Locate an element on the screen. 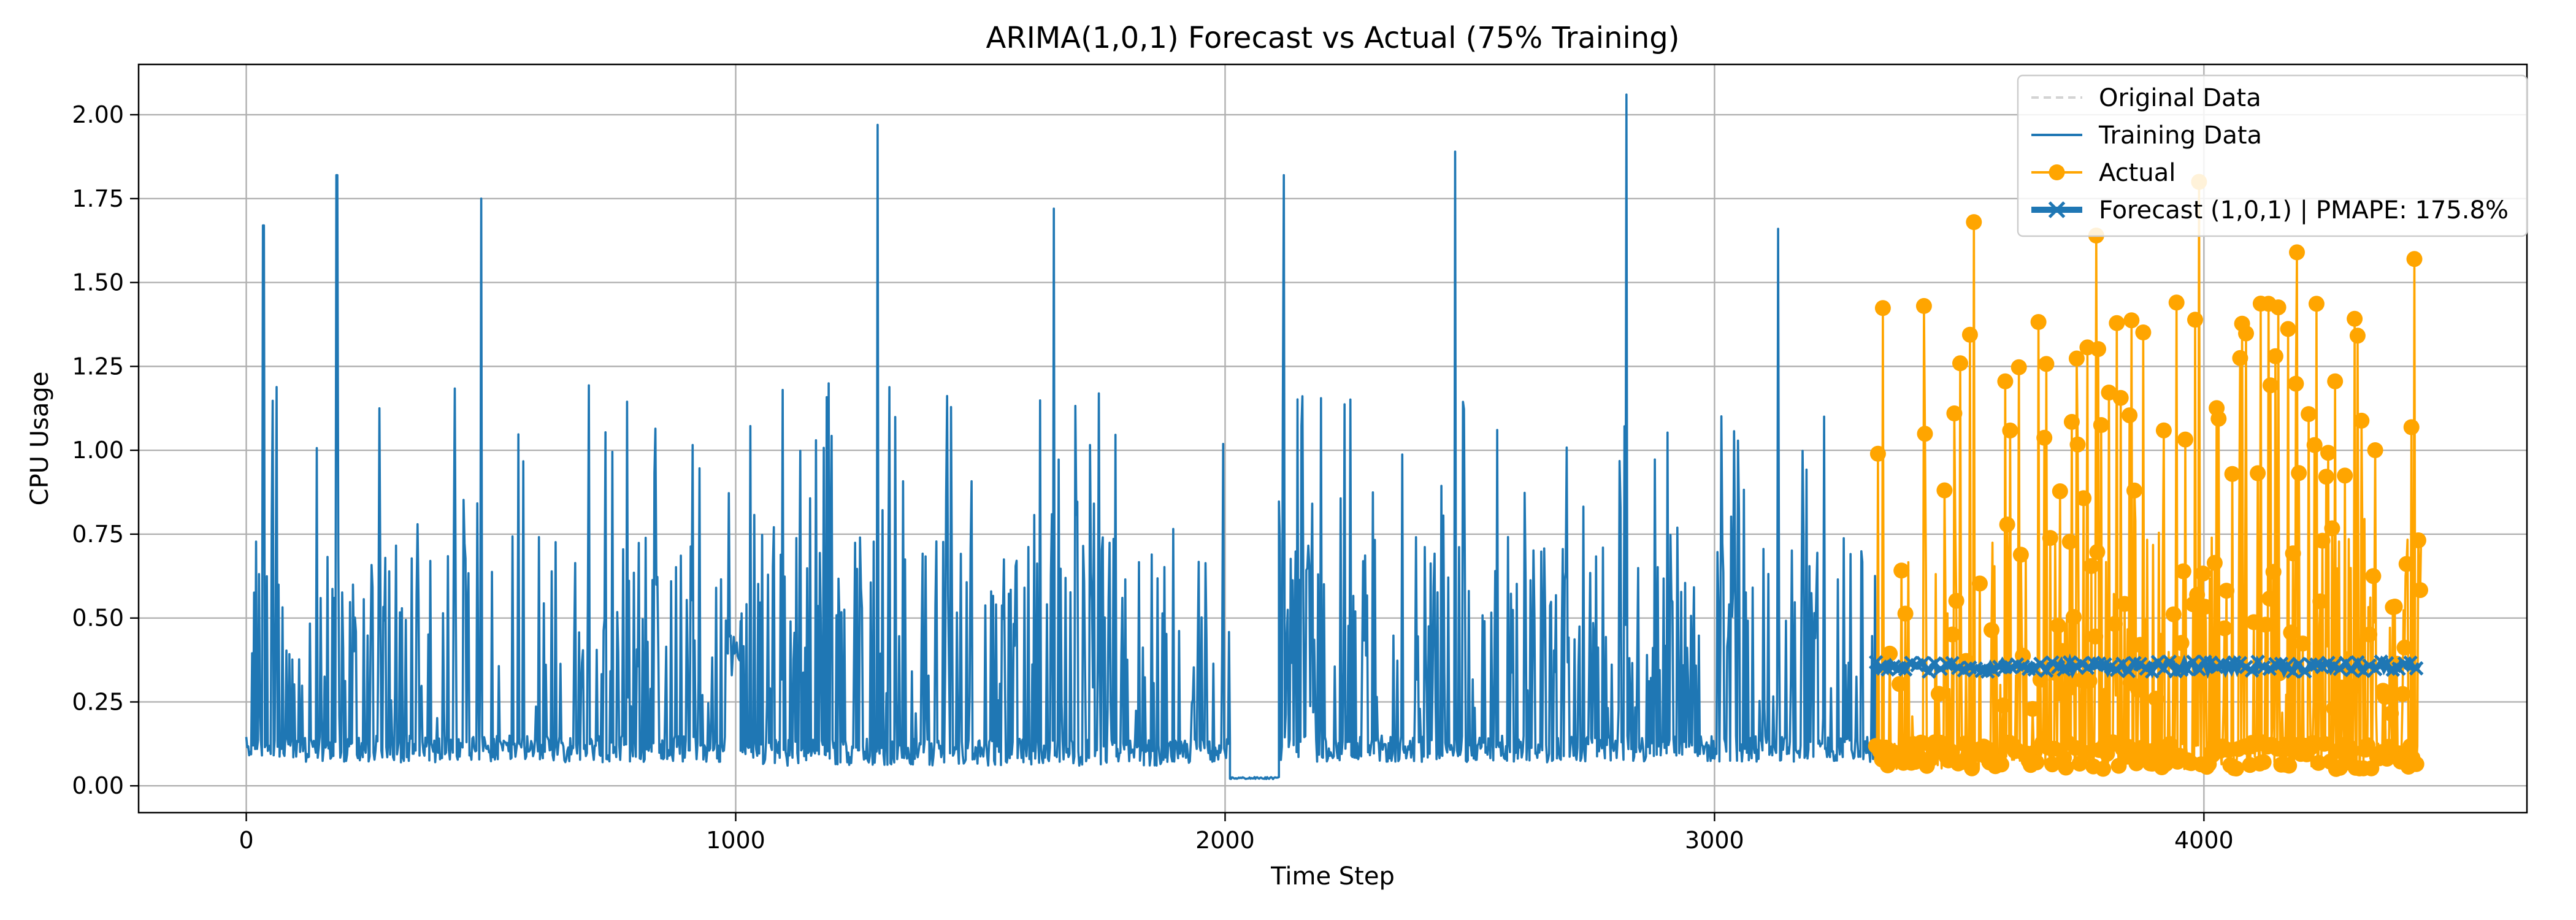 The image size is (2576, 920). y-tick-label: 0.00 is located at coordinates (98, 785).